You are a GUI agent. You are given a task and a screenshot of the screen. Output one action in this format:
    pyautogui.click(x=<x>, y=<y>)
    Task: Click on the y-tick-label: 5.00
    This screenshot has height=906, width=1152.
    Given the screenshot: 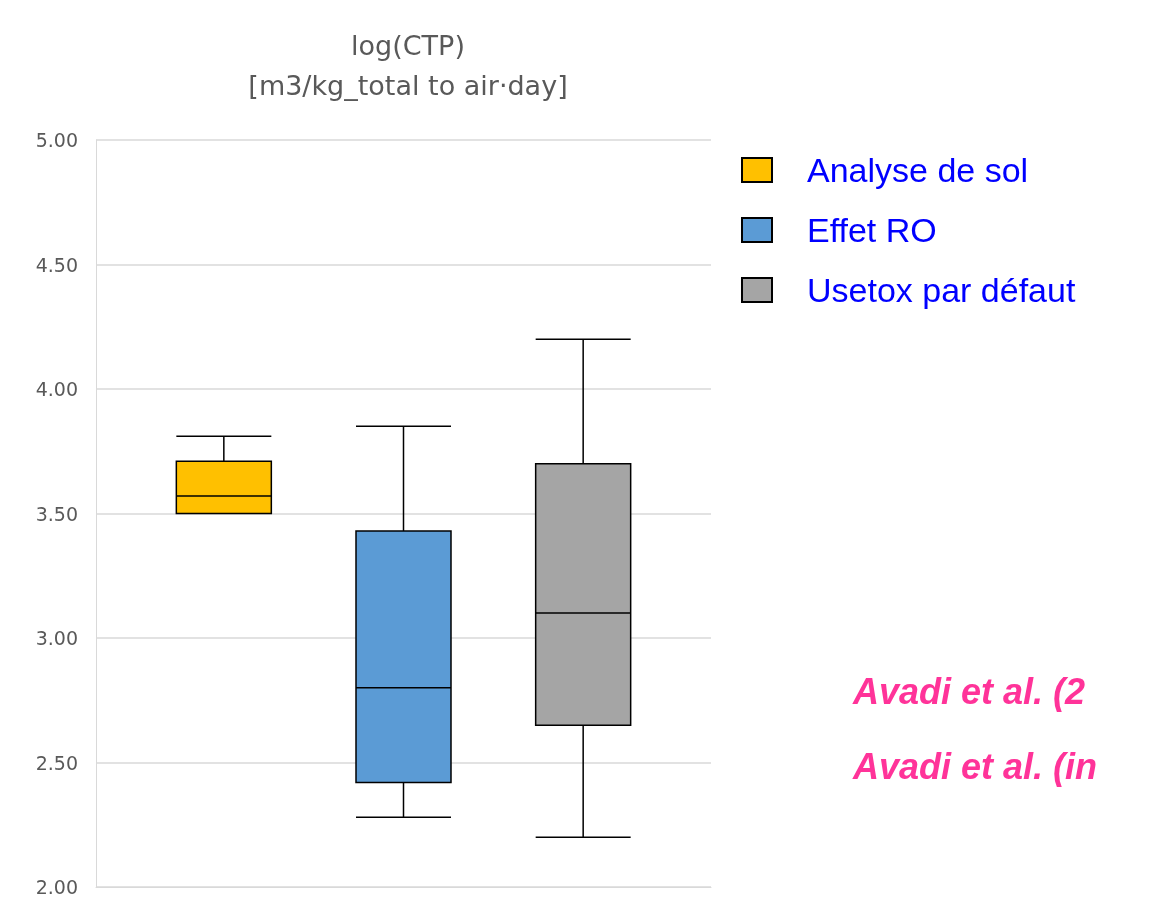 What is the action you would take?
    pyautogui.click(x=56, y=140)
    